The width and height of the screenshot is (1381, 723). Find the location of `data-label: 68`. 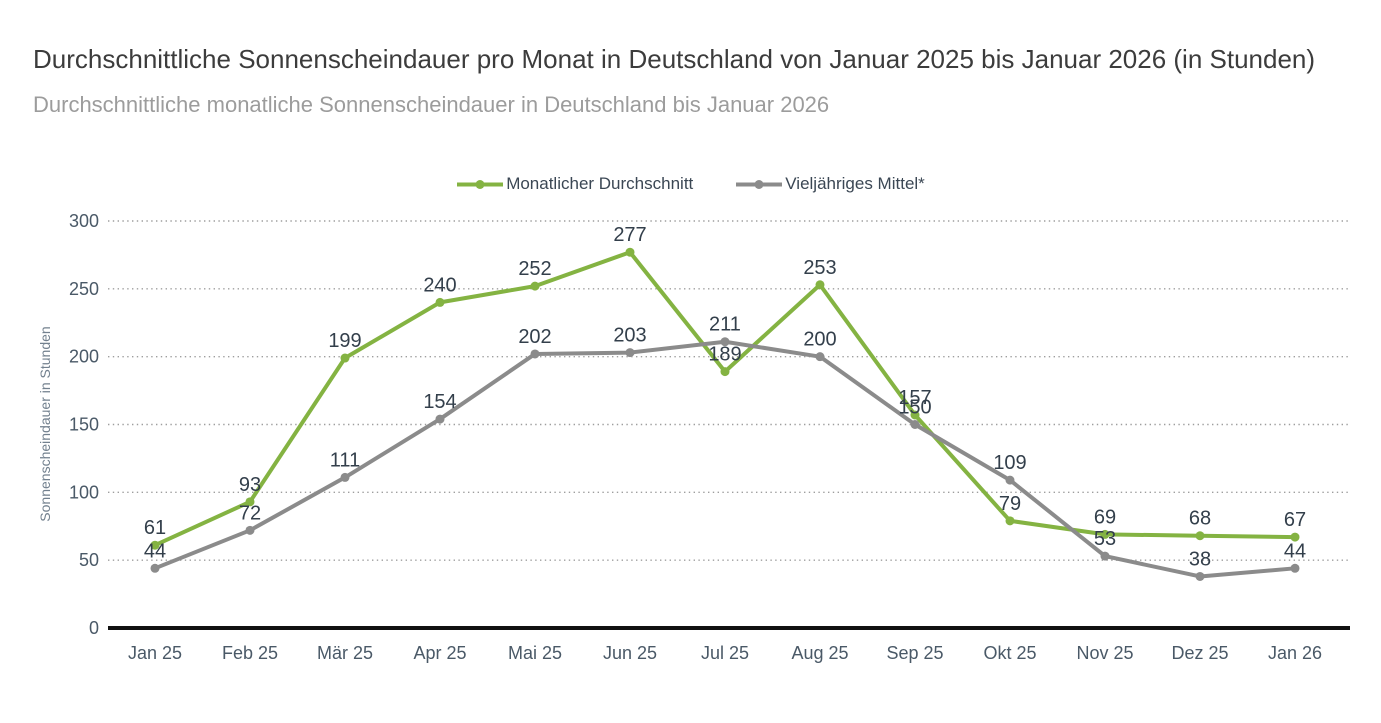

data-label: 68 is located at coordinates (1200, 519).